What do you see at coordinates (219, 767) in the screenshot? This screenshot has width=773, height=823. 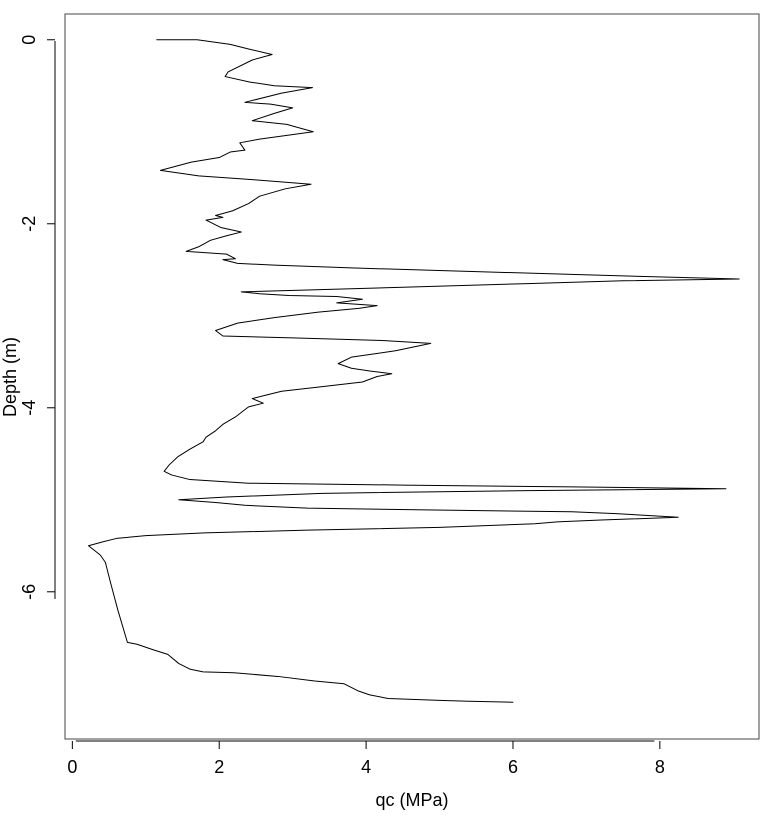 I see `x-tick-label: 2` at bounding box center [219, 767].